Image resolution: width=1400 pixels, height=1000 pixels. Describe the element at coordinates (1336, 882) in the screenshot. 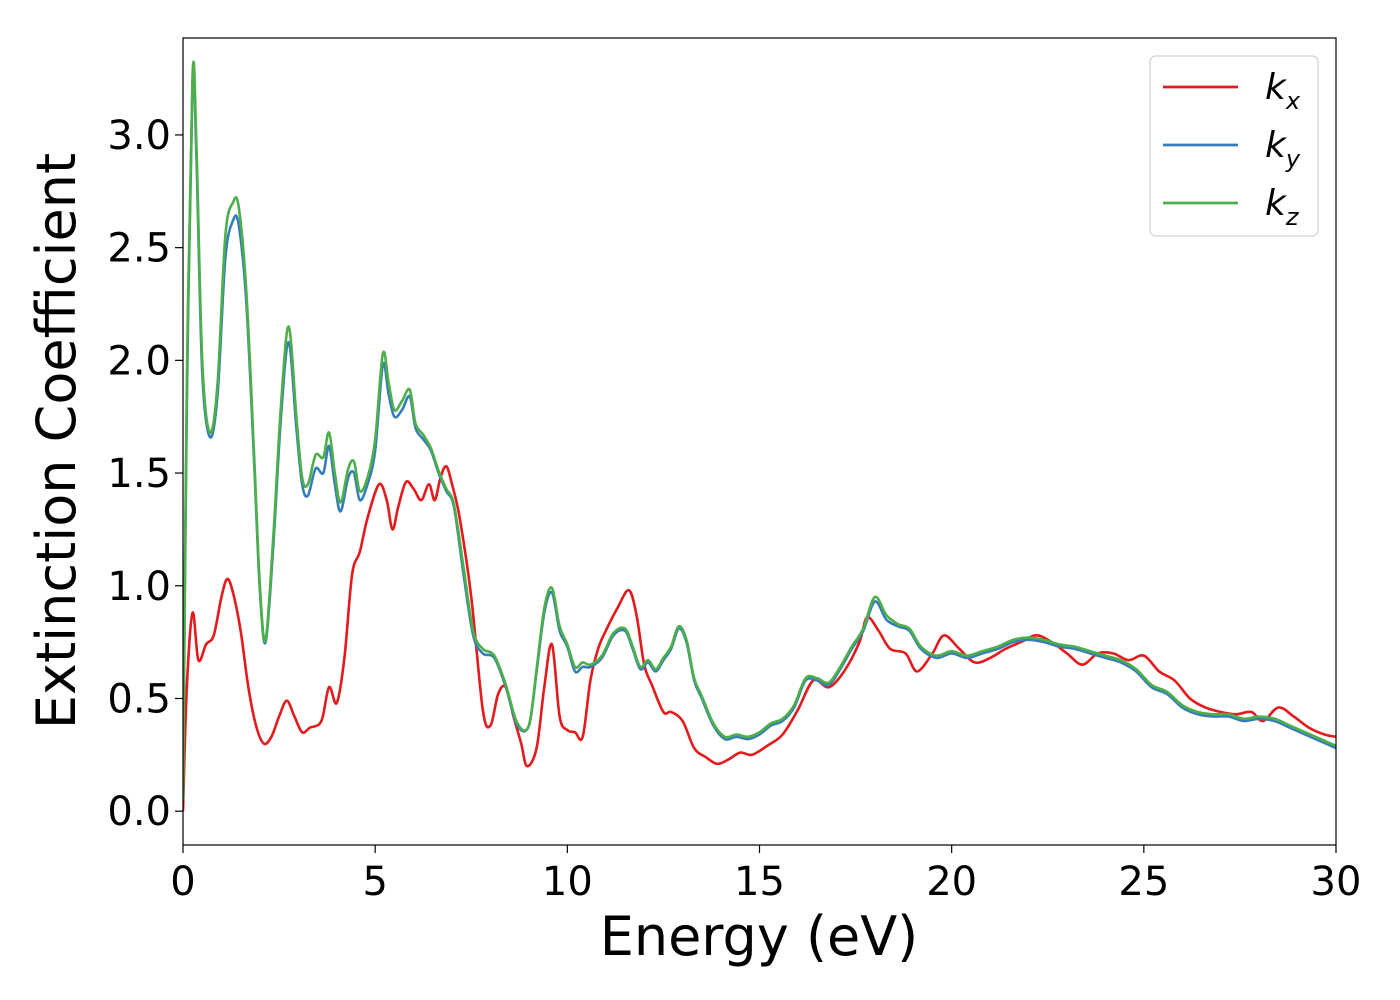

I see `x-tick-label: 30` at that location.